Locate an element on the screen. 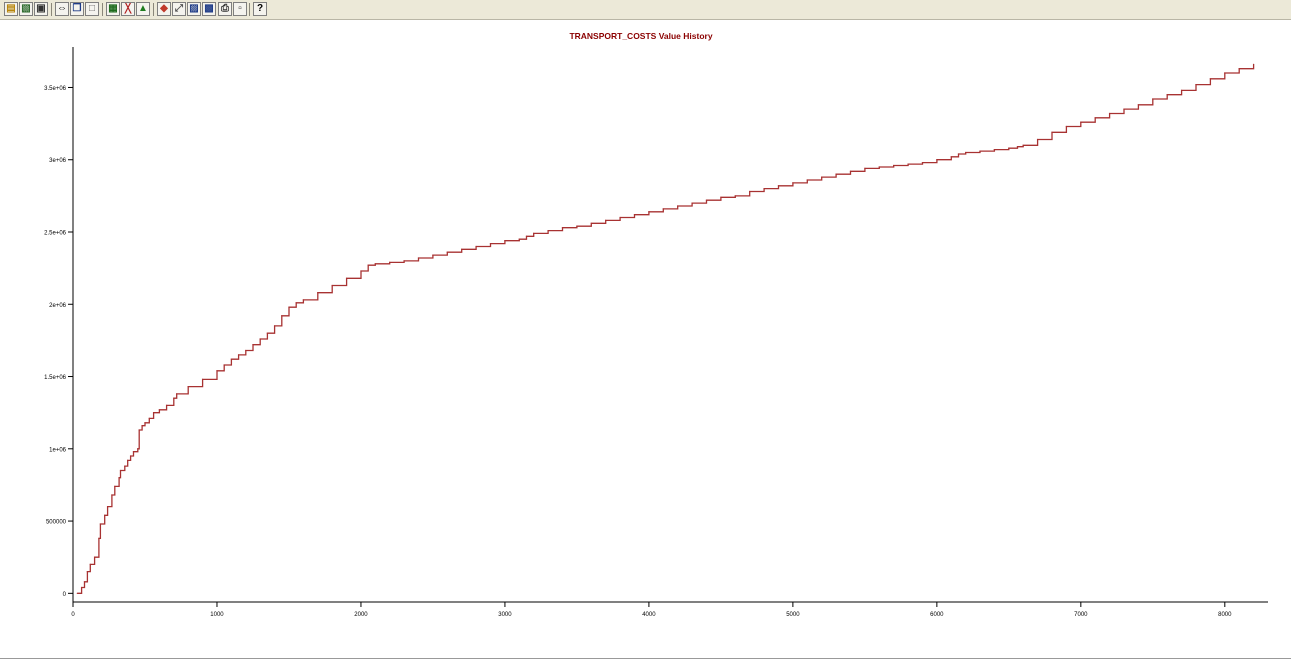 The height and width of the screenshot is (662, 1291). x-tick-label: 5000 is located at coordinates (793, 615).